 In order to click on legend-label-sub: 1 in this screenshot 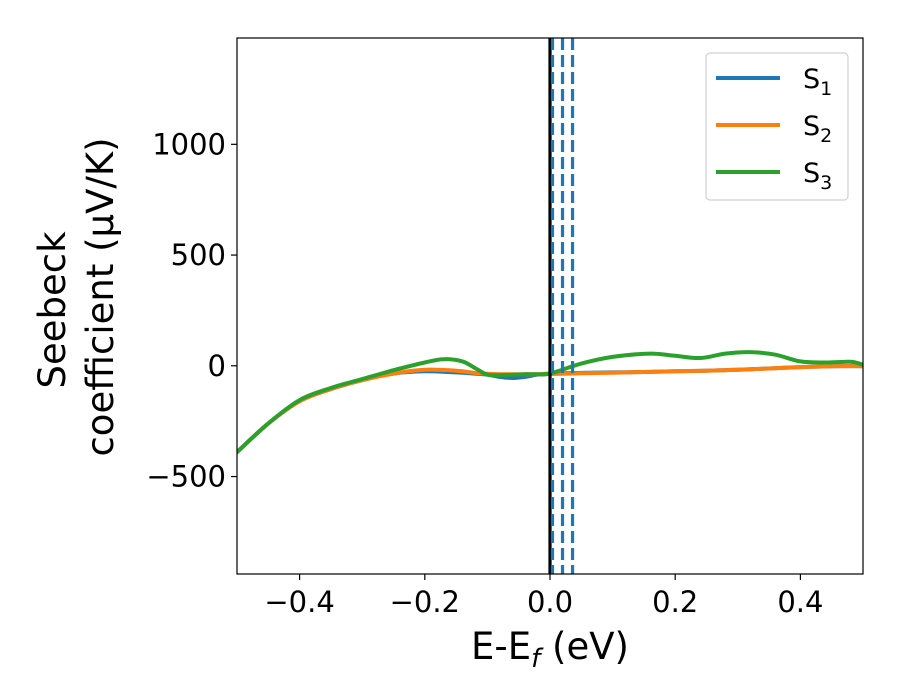, I will do `click(826, 89)`.